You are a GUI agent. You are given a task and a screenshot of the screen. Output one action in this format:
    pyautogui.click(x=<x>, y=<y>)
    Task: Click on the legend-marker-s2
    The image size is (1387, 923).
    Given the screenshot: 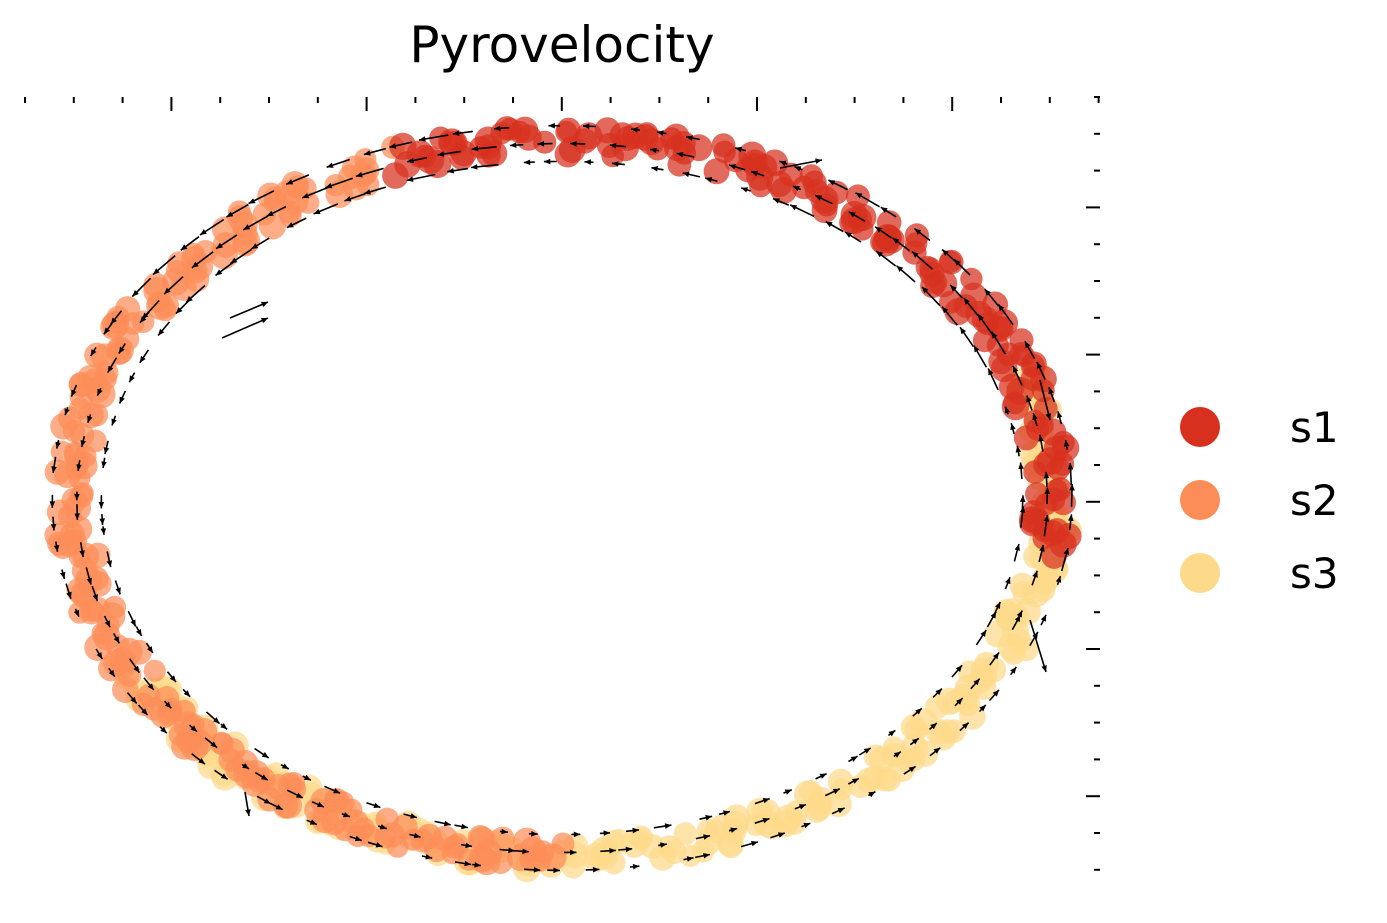 What is the action you would take?
    pyautogui.click(x=1200, y=500)
    